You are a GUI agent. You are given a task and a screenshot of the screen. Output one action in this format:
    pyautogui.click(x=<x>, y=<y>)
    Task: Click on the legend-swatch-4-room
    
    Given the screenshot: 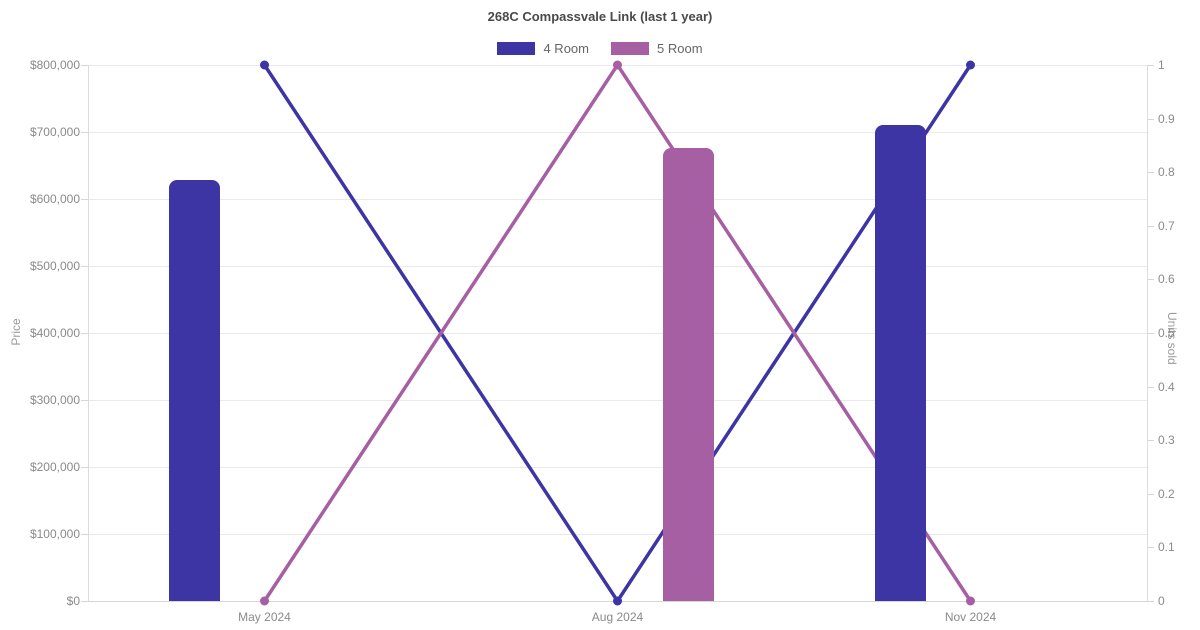 What is the action you would take?
    pyautogui.click(x=516, y=48)
    